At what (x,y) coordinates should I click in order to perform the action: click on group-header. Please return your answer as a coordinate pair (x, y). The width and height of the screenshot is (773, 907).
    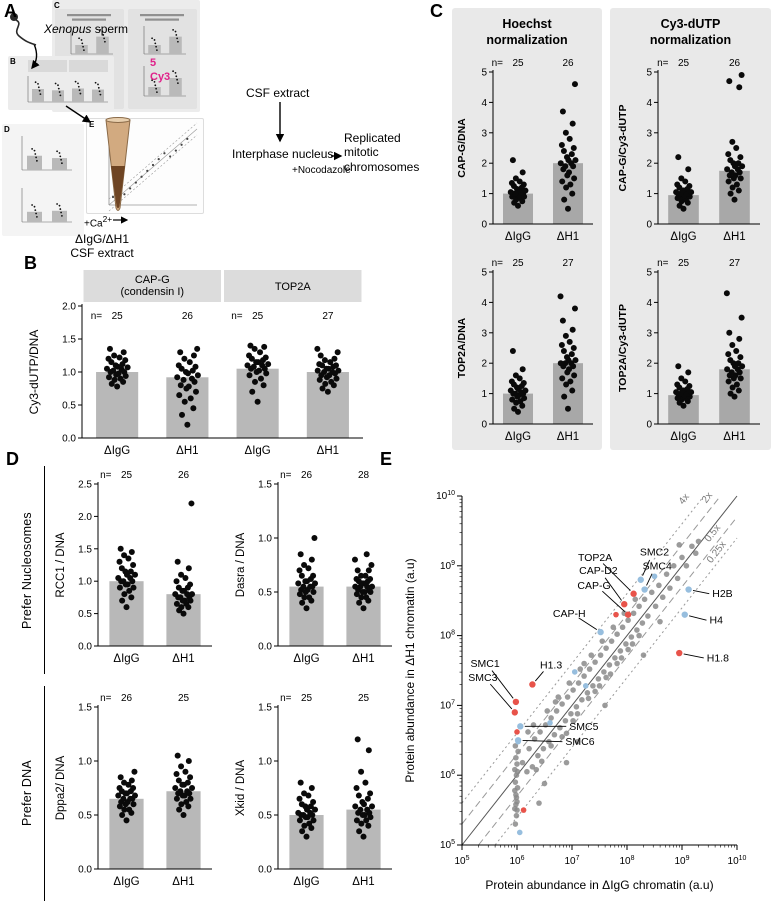
    Looking at the image, I should click on (152, 286).